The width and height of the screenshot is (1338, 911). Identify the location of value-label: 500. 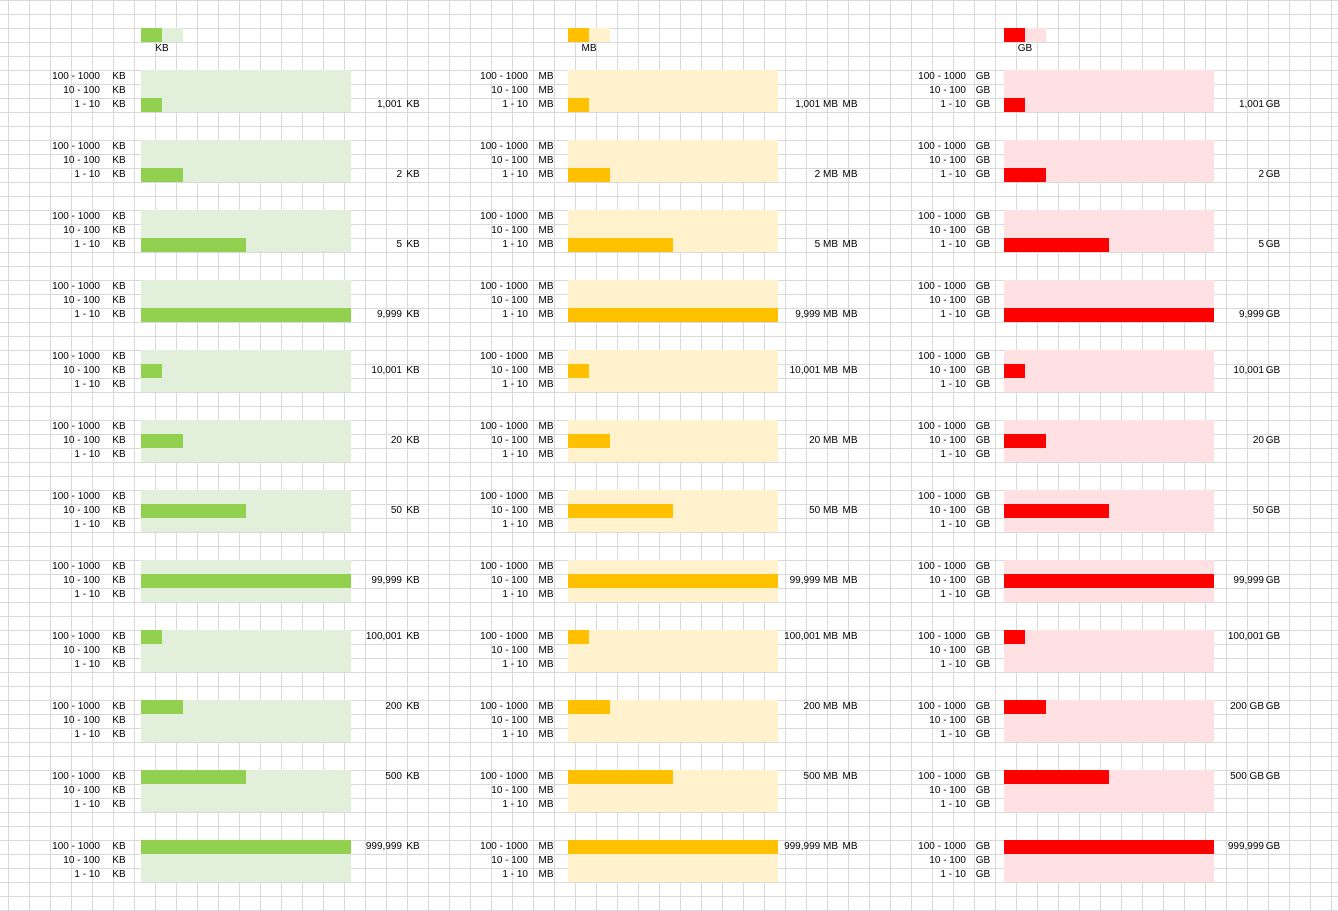
(393, 776).